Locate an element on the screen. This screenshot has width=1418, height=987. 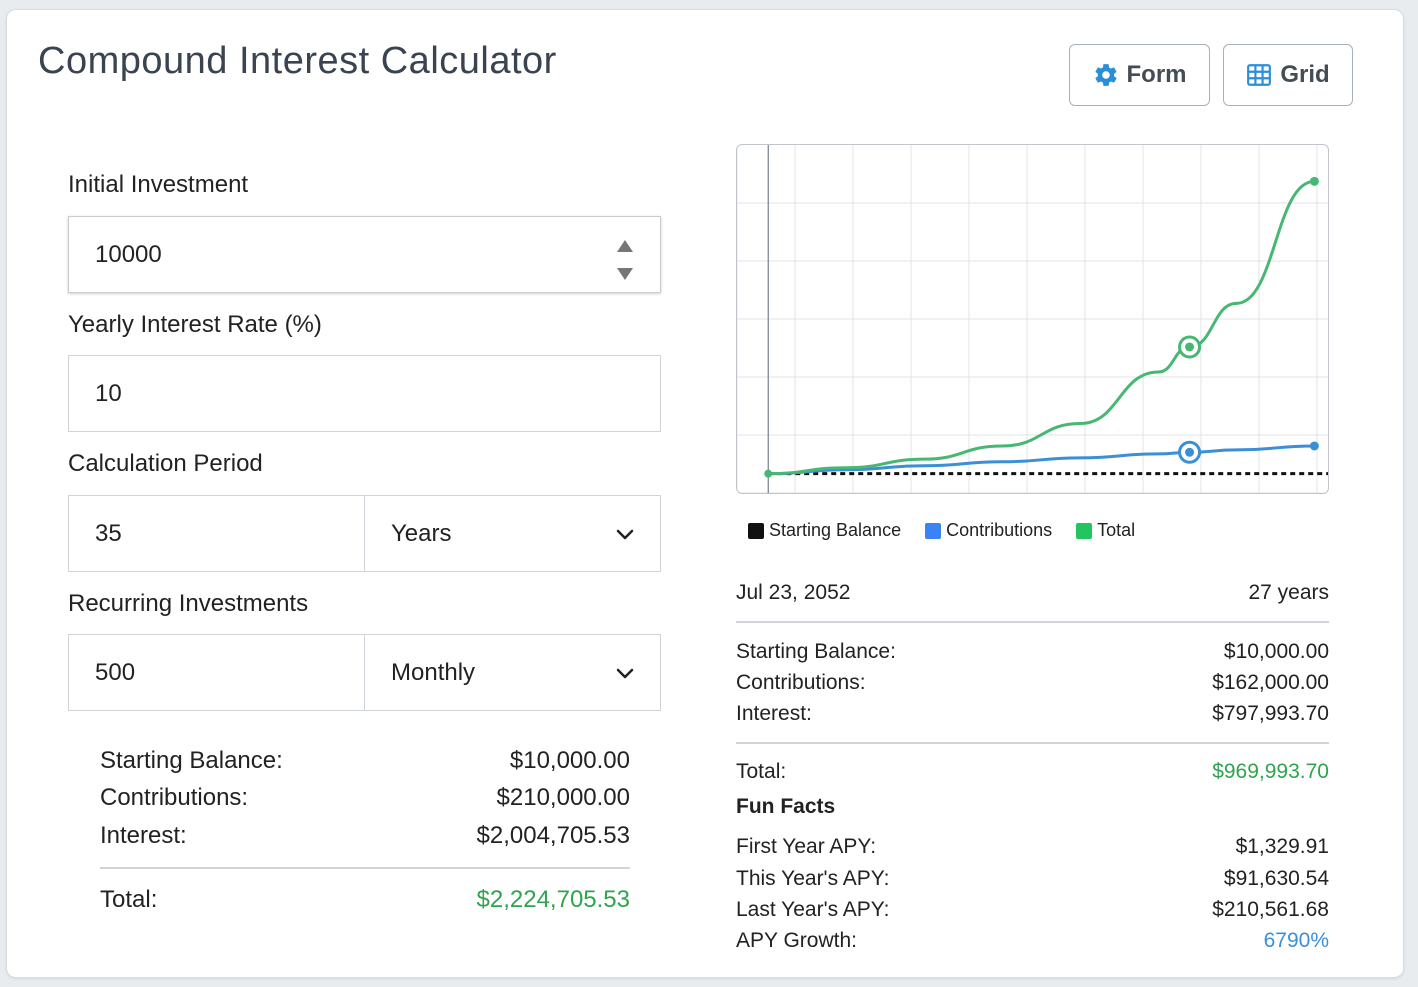
growth-chart-svg is located at coordinates (1032, 319).